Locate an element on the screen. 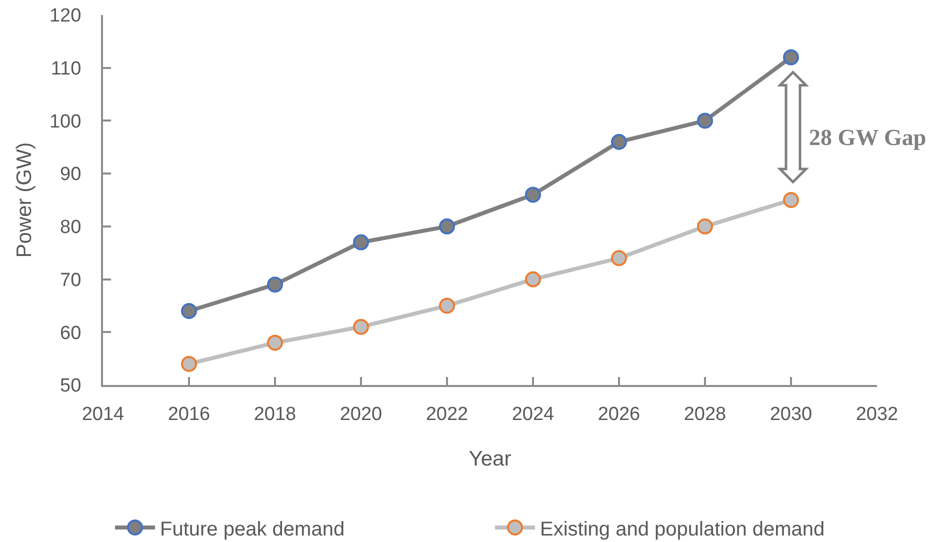  x-axis-title: Year is located at coordinates (490, 459).